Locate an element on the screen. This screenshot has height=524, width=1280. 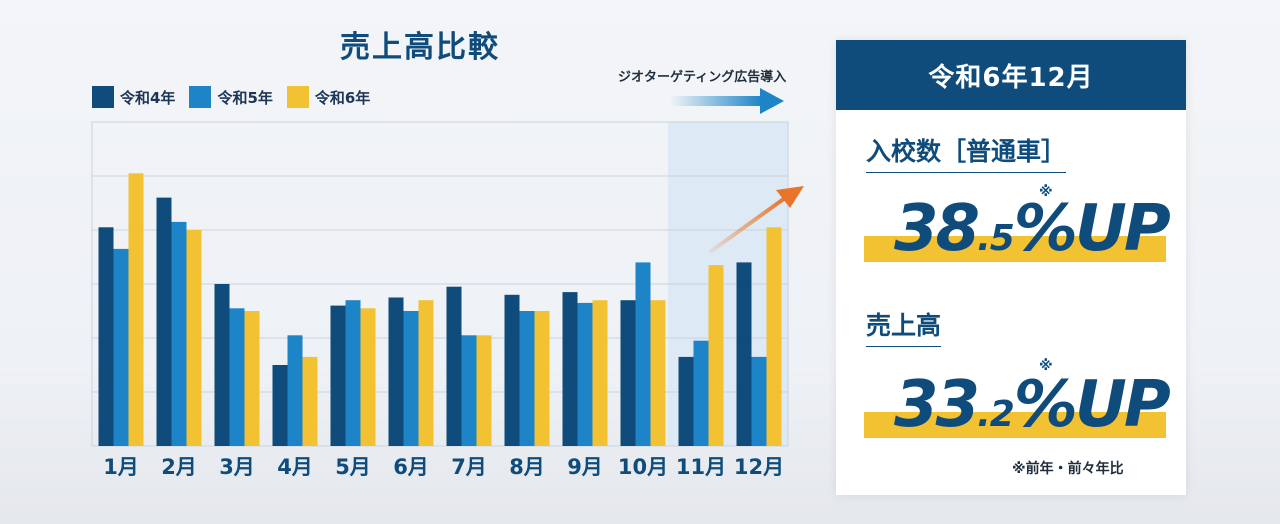
stat-number-enrollment: 38.5%UP is located at coordinates (1032, 229).